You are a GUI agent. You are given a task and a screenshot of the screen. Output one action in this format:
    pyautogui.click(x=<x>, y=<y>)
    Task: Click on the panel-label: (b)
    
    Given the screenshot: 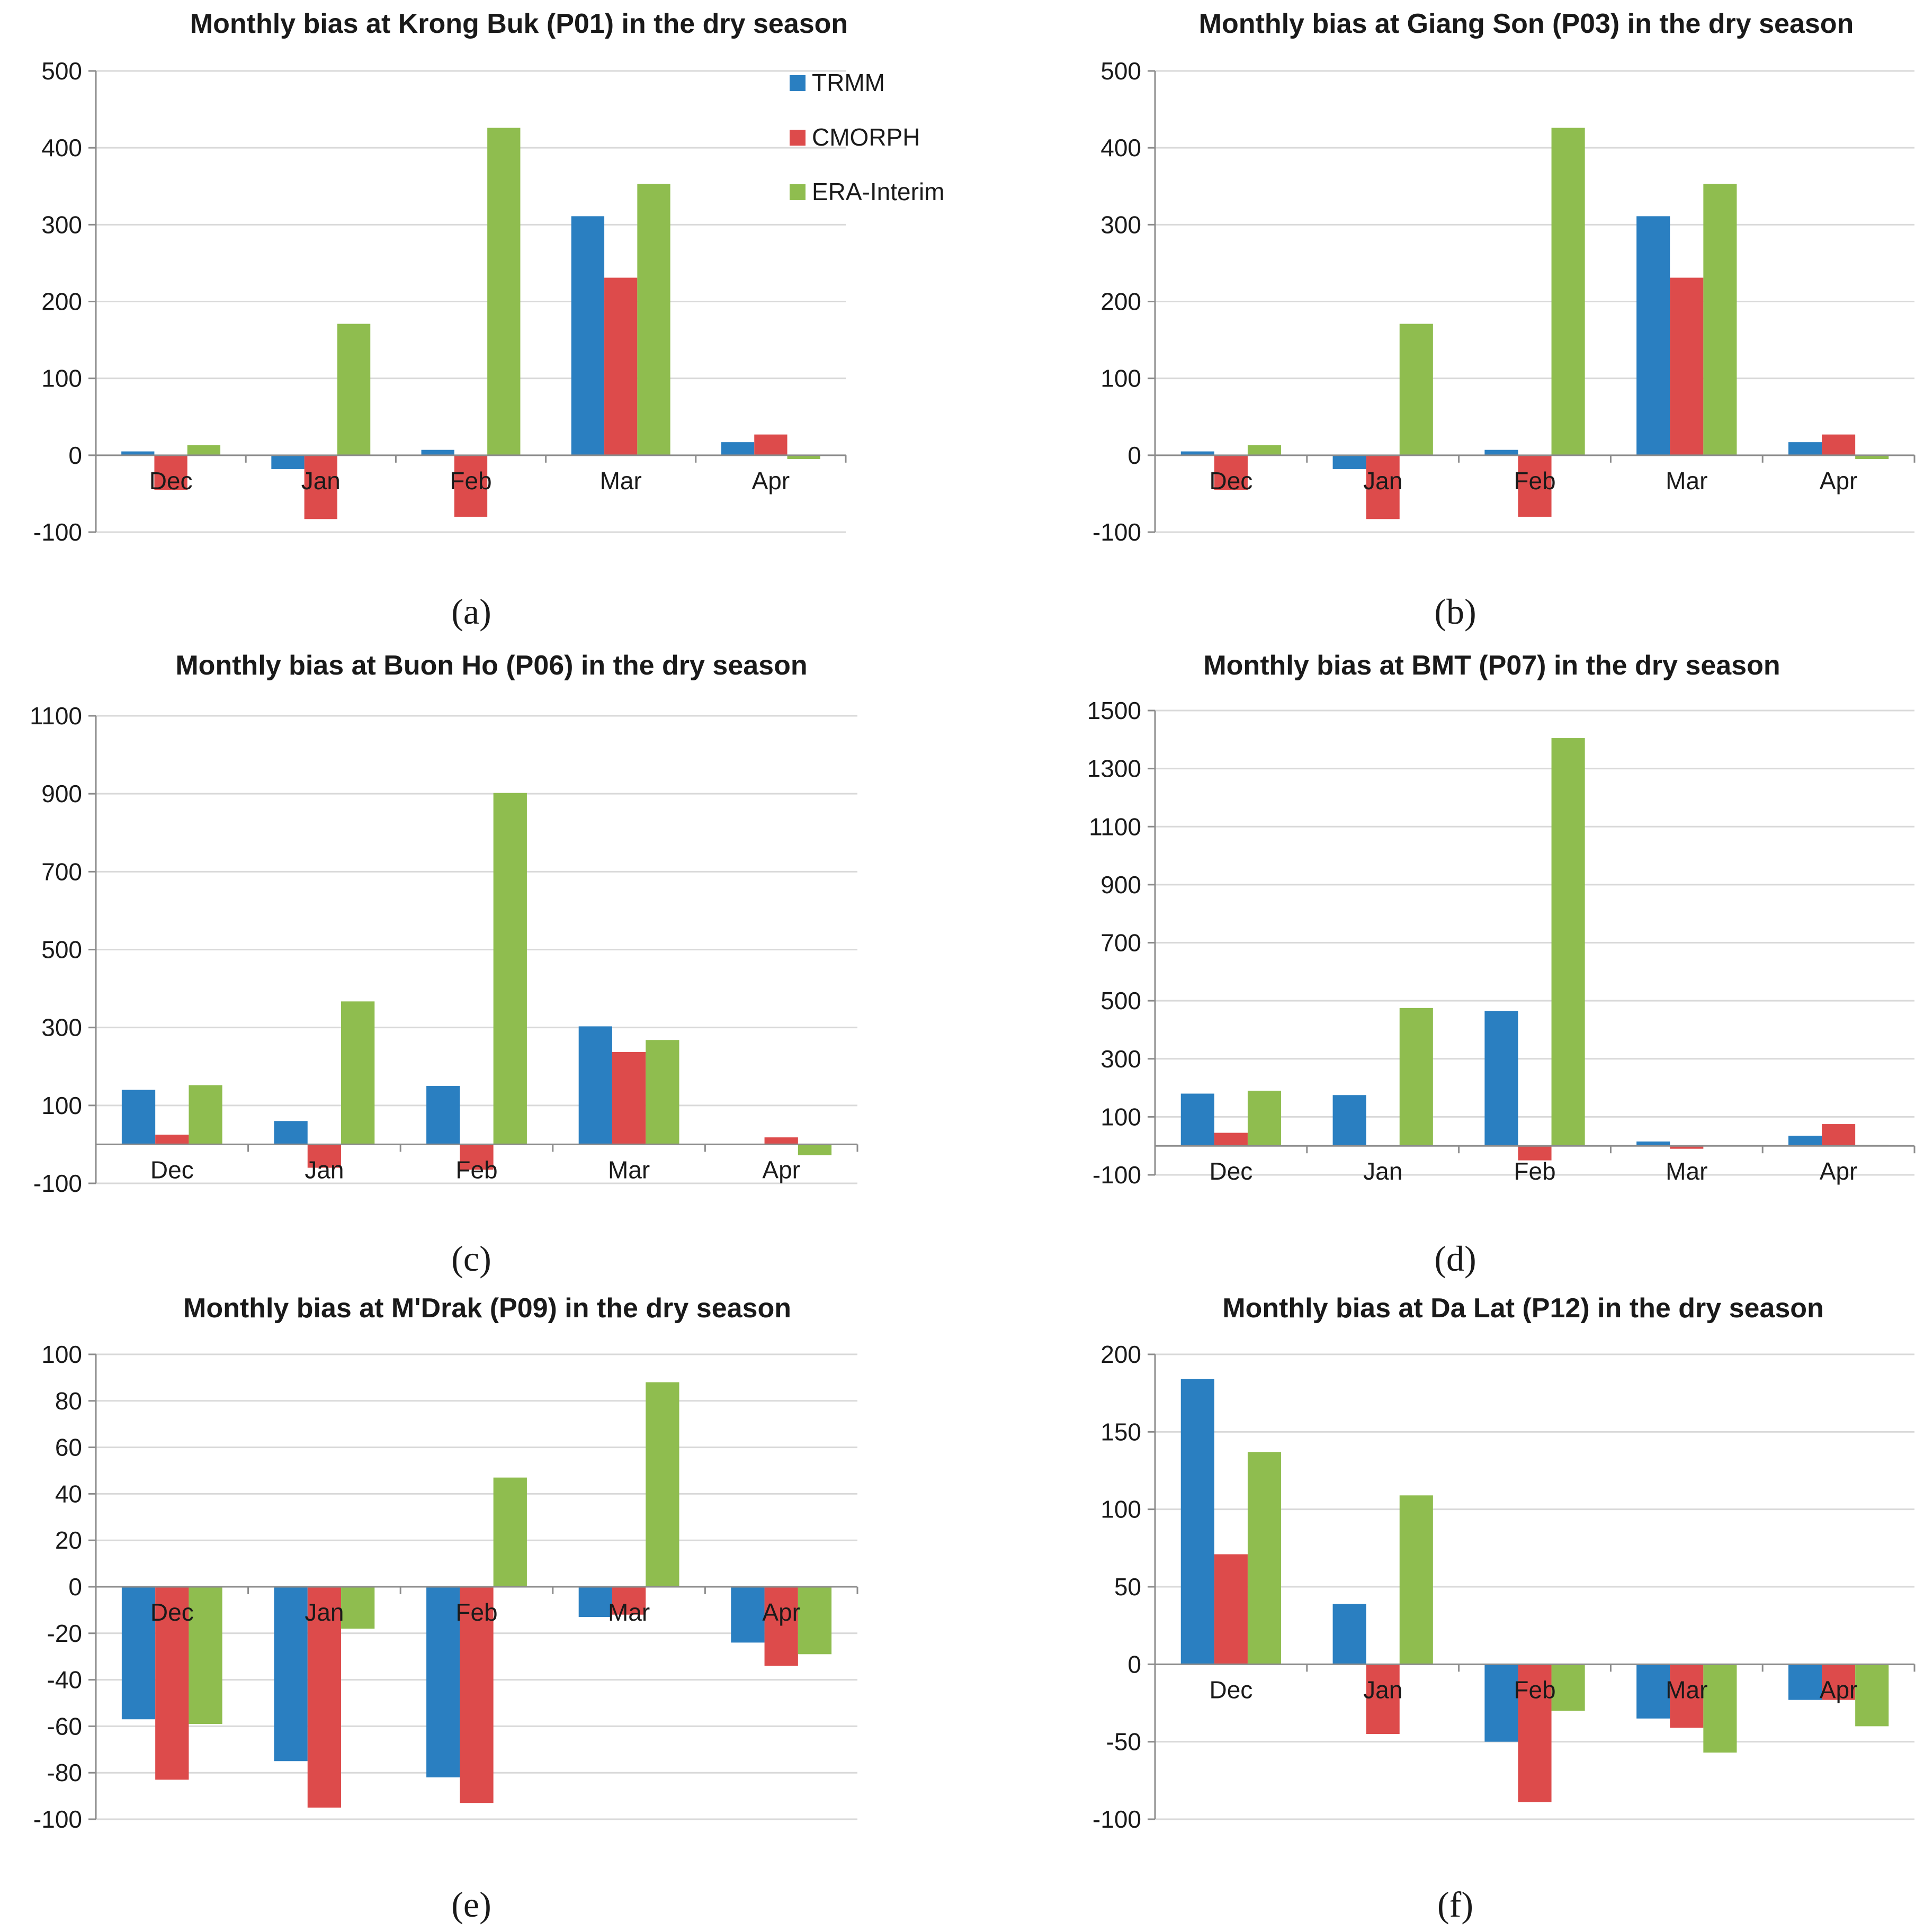 What is the action you would take?
    pyautogui.click(x=1455, y=612)
    